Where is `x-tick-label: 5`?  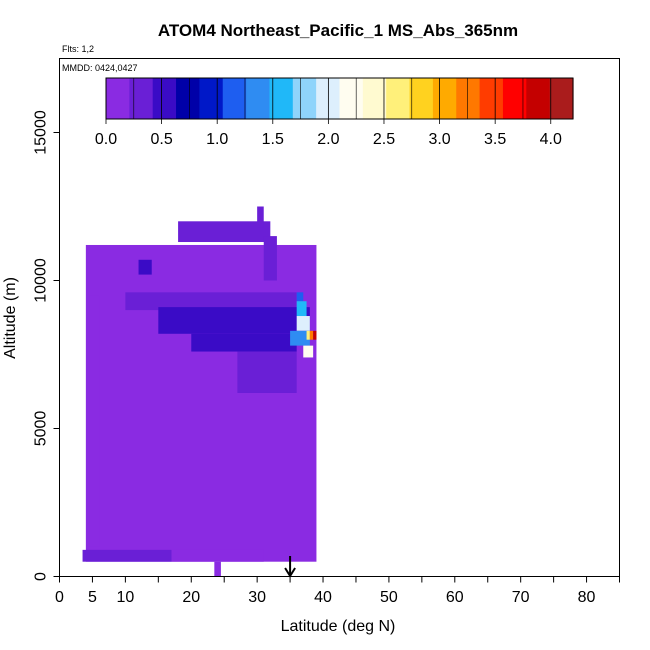 x-tick-label: 5 is located at coordinates (92, 597).